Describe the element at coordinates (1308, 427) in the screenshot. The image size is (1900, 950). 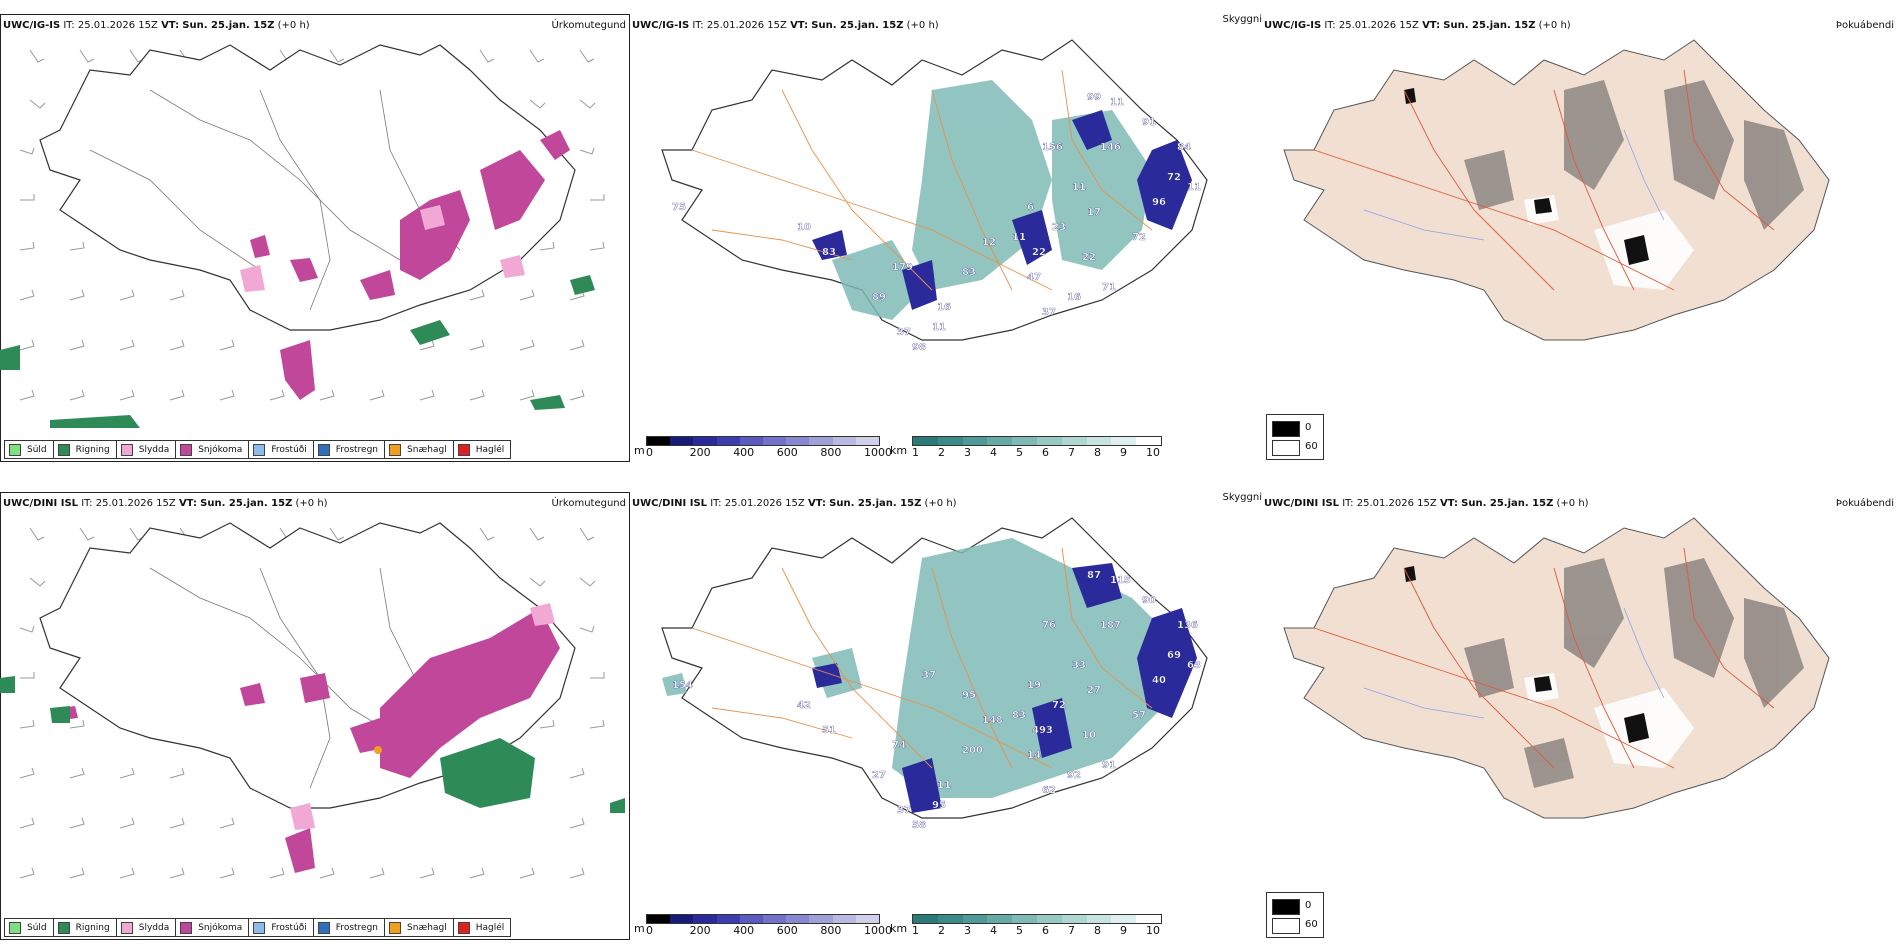
I see `fog-legend-label: 0` at that location.